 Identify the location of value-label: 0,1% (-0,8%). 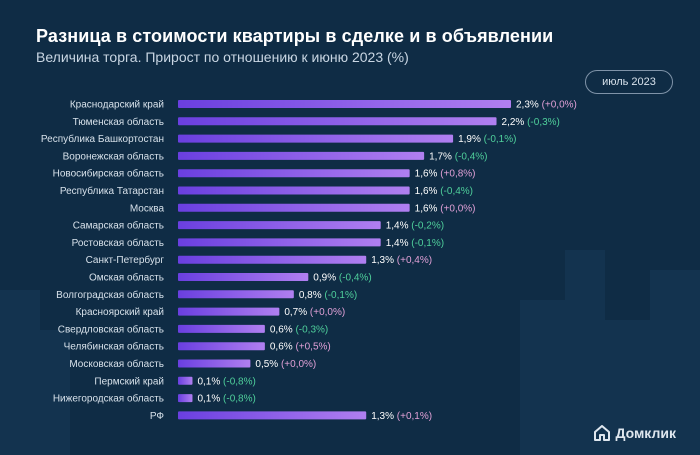
(226, 399).